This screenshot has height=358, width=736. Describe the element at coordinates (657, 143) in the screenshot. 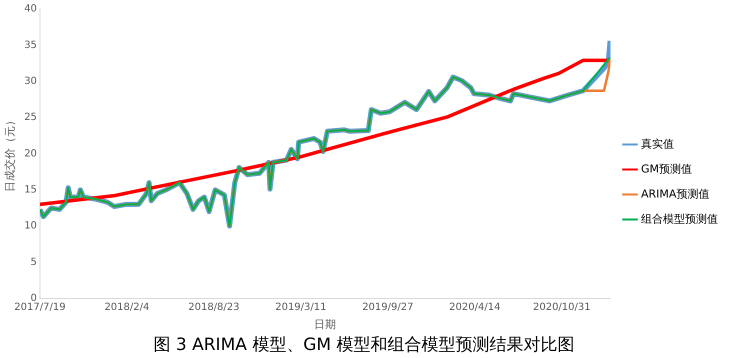

I see `legend-label: 真实值` at that location.